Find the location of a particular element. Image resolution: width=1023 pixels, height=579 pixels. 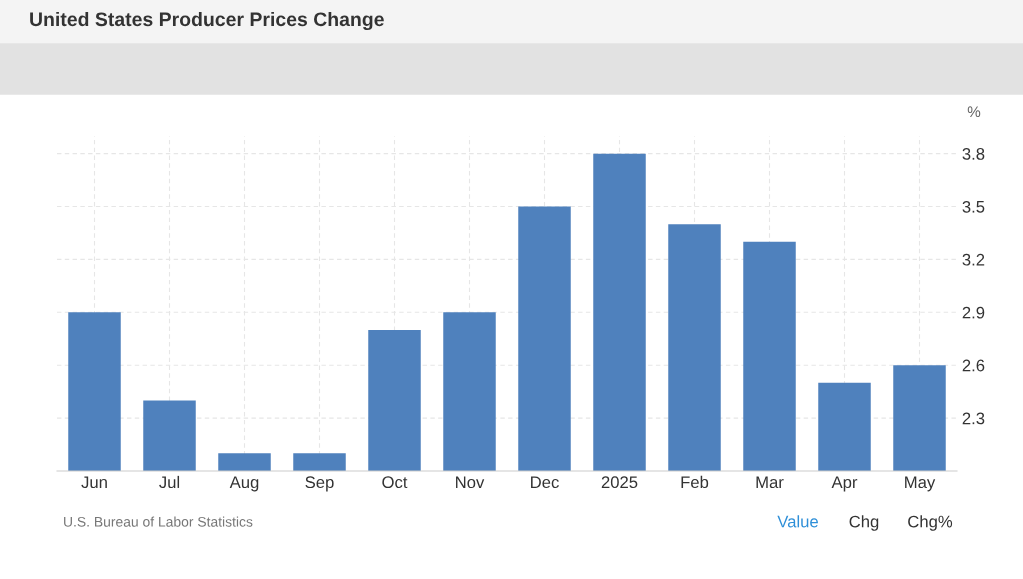

text: Value is located at coordinates (797, 521).